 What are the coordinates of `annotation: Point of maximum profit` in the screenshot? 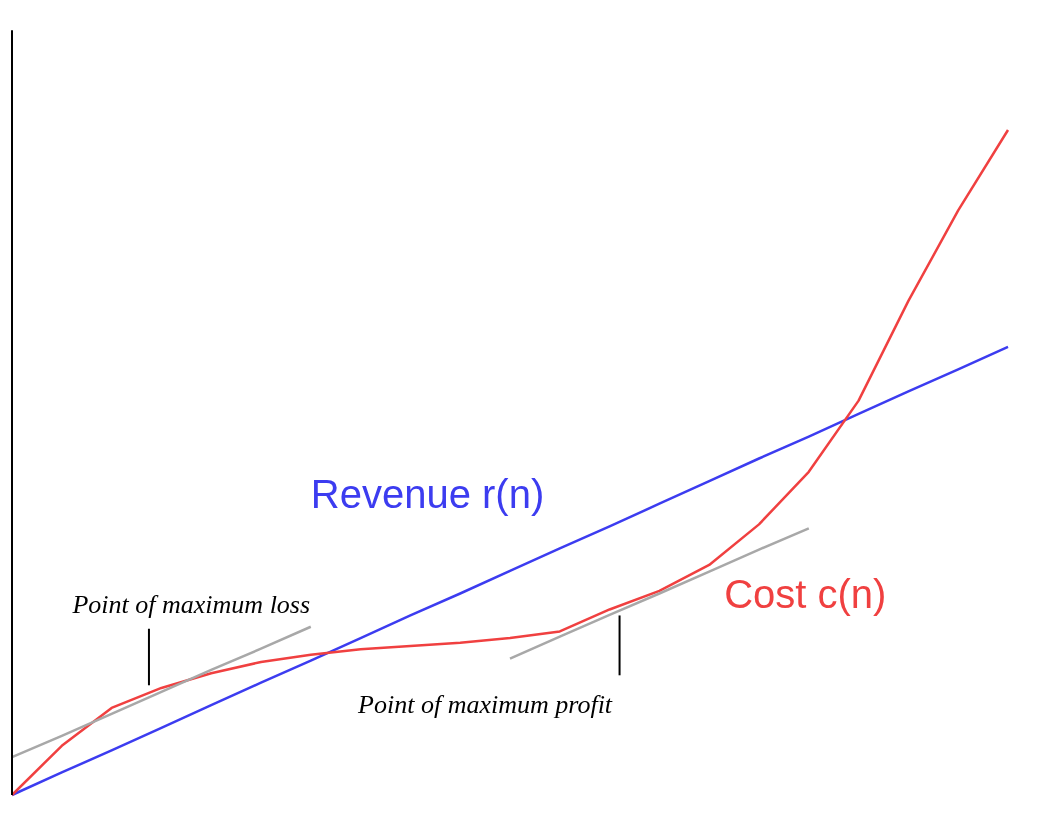 It's located at (485, 705).